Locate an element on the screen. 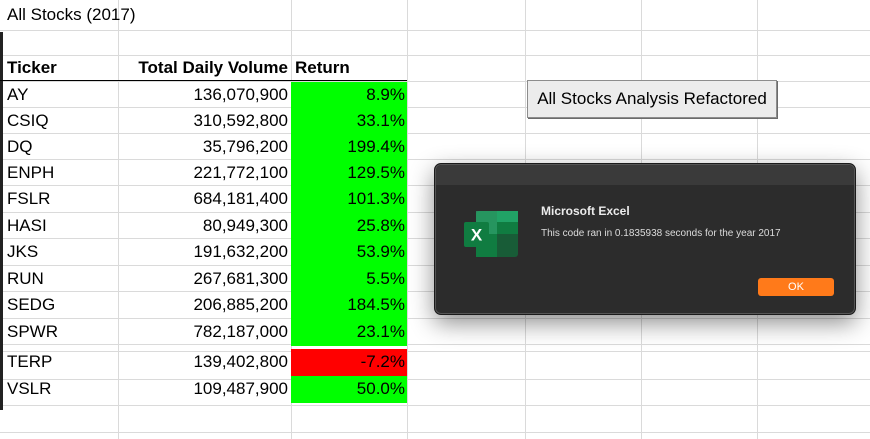  sheet-title: All Stocks (2017) is located at coordinates (71, 14).